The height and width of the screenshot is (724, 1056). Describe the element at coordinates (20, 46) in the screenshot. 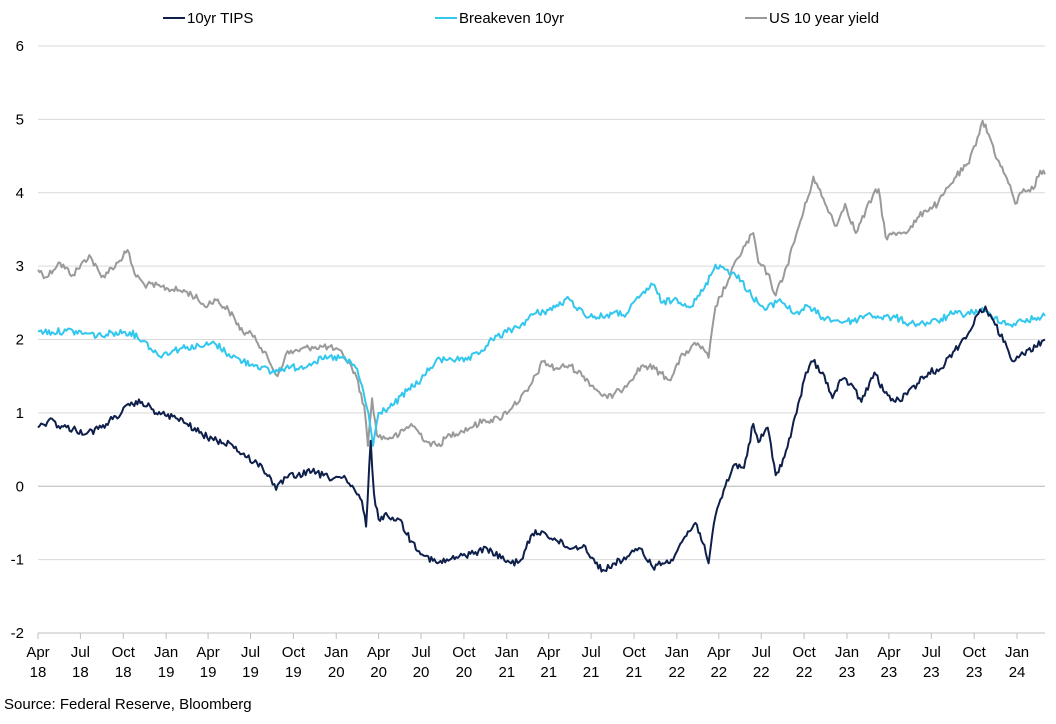

I see `y-tick-label: 6` at that location.